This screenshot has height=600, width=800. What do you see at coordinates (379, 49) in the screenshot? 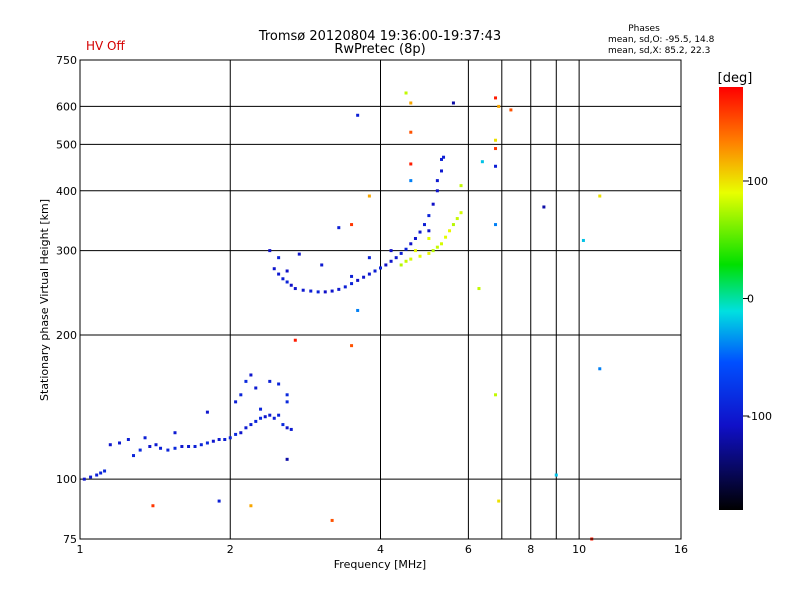
I see `chart-subtitle: RwPretec (8p)` at bounding box center [379, 49].